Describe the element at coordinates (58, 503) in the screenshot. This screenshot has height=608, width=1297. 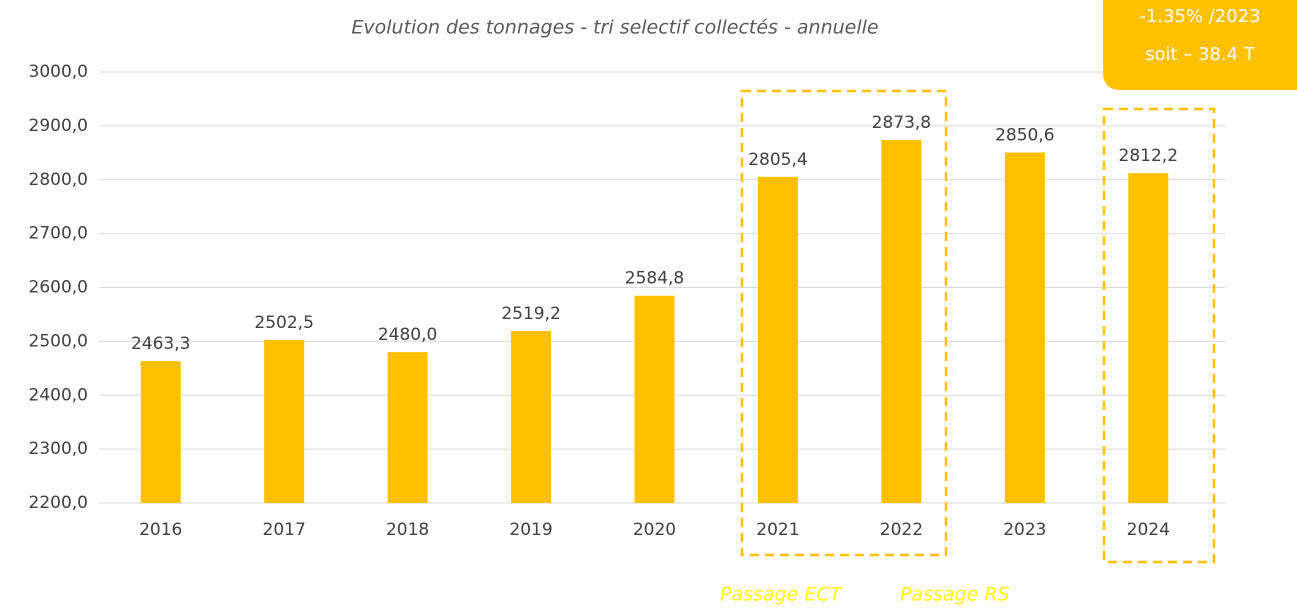
I see `y-tick-label: 2200,0` at that location.